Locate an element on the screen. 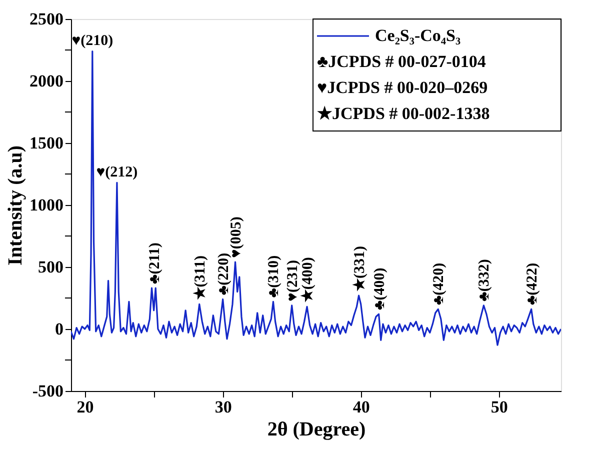  x-axis-title: 2θ (Degree) is located at coordinates (316, 429).